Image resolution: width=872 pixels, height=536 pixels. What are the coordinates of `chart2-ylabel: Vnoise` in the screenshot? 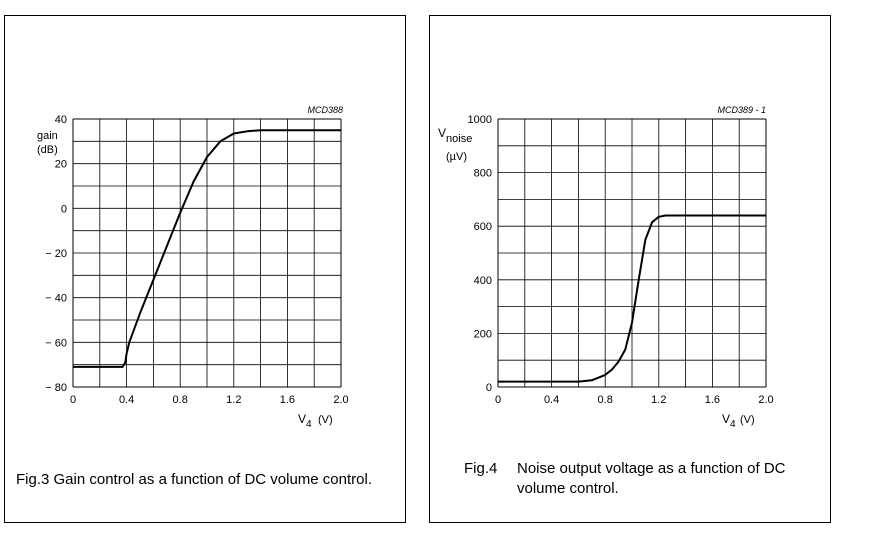 It's located at (455, 135).